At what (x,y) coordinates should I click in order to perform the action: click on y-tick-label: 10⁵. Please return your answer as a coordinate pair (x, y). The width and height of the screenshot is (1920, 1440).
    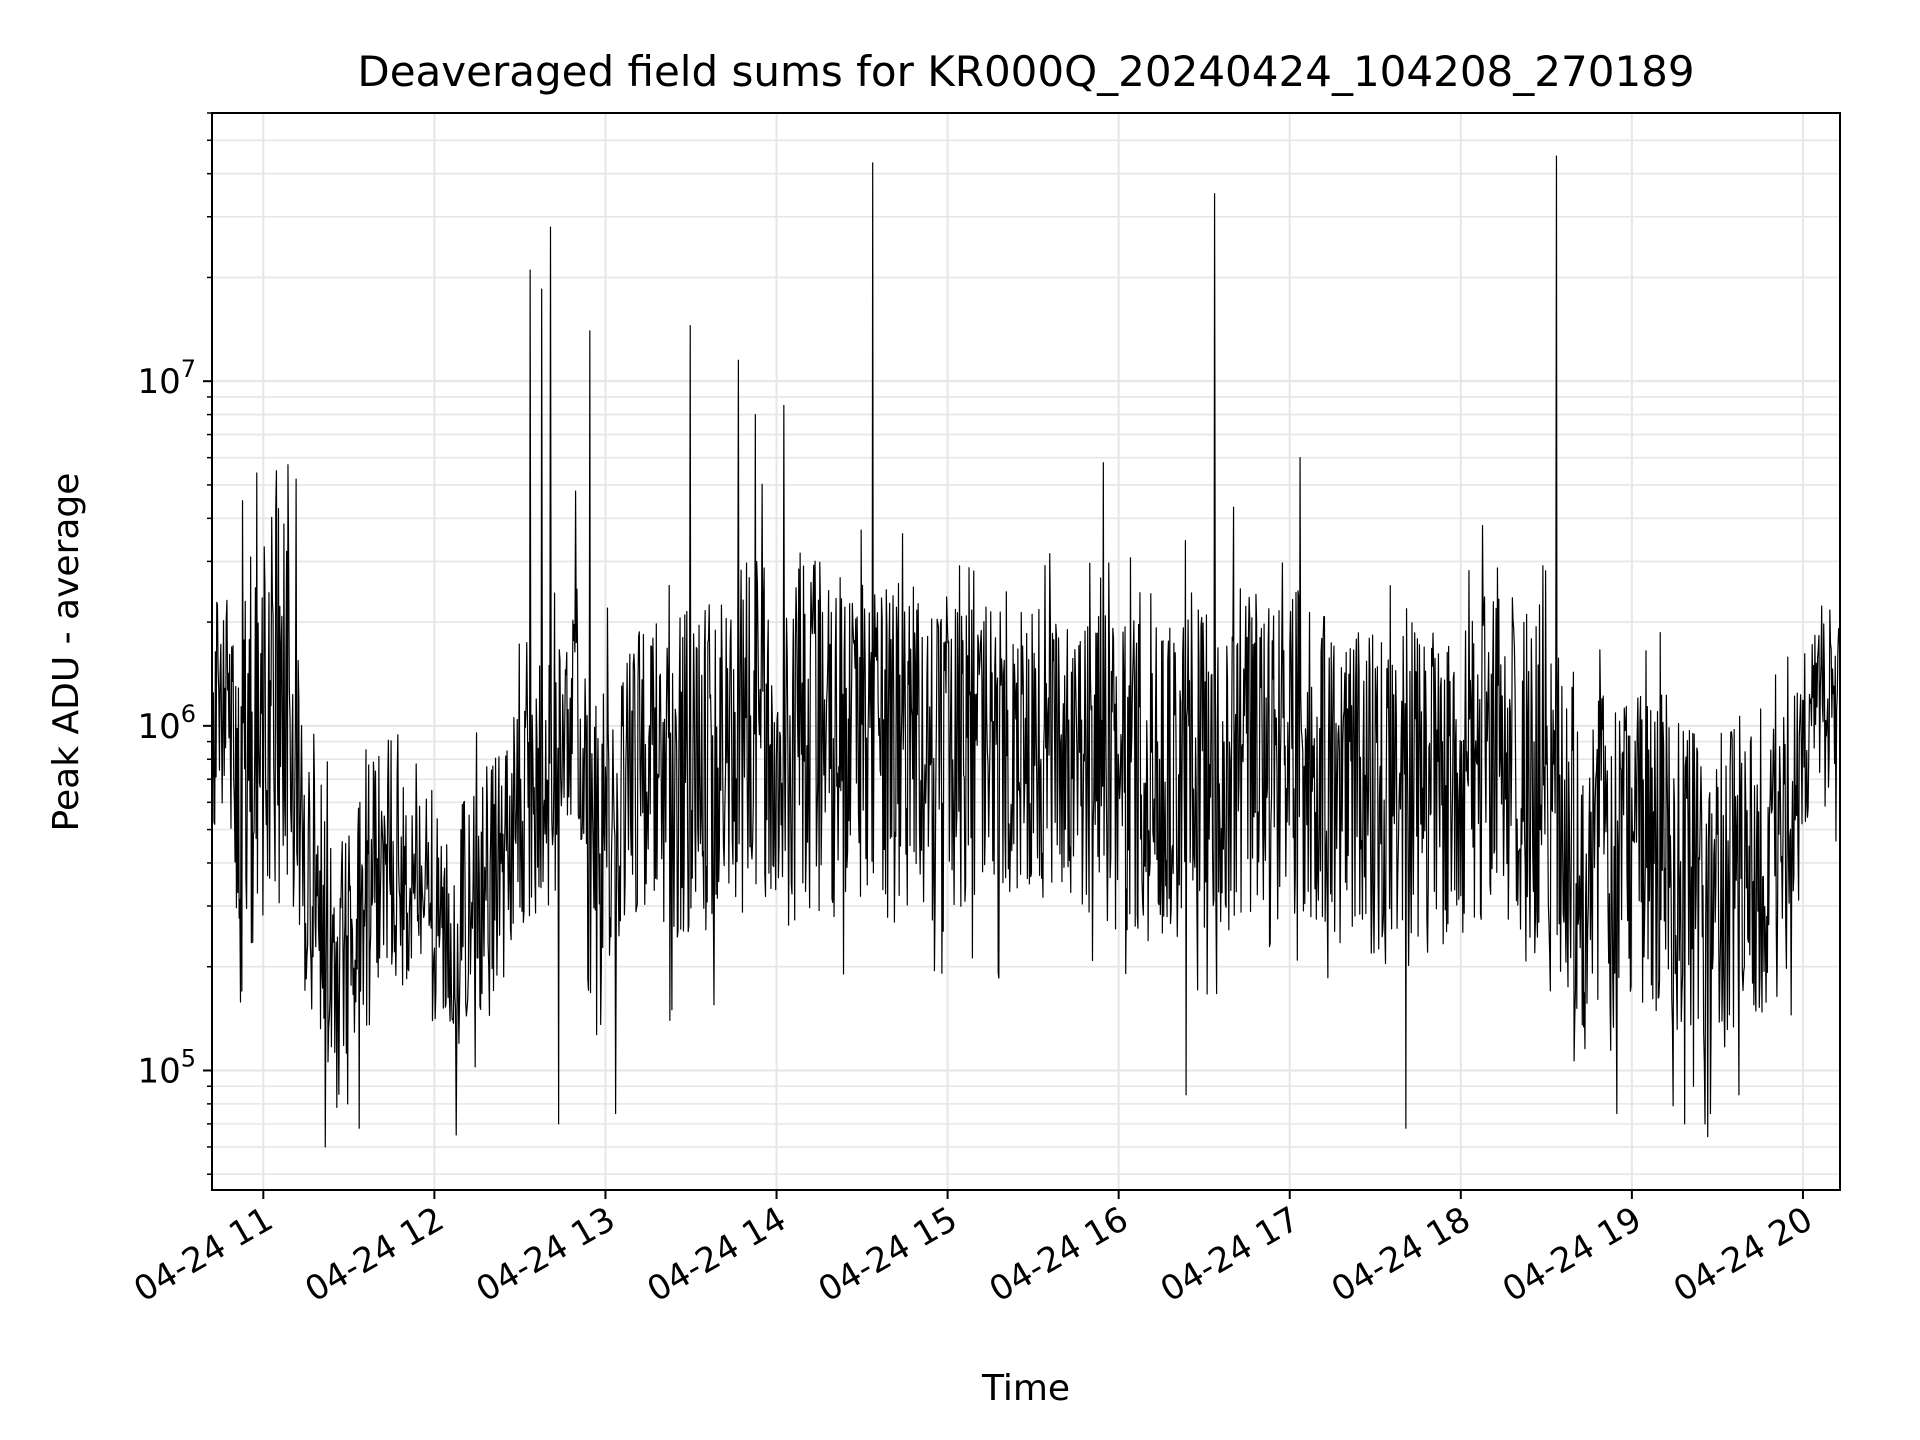
    Looking at the image, I should click on (166, 1067).